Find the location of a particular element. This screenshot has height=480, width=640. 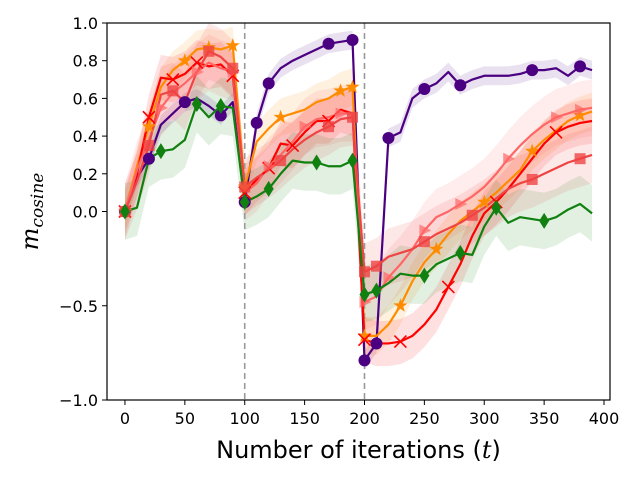

x-tick-label-2: 100 is located at coordinates (244, 418).